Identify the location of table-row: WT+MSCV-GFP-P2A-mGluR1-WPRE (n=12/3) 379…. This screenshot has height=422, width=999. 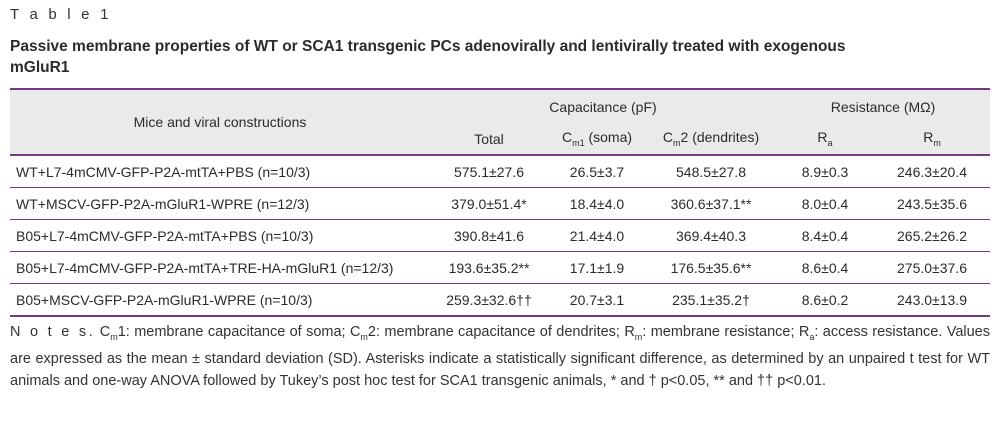
(500, 203).